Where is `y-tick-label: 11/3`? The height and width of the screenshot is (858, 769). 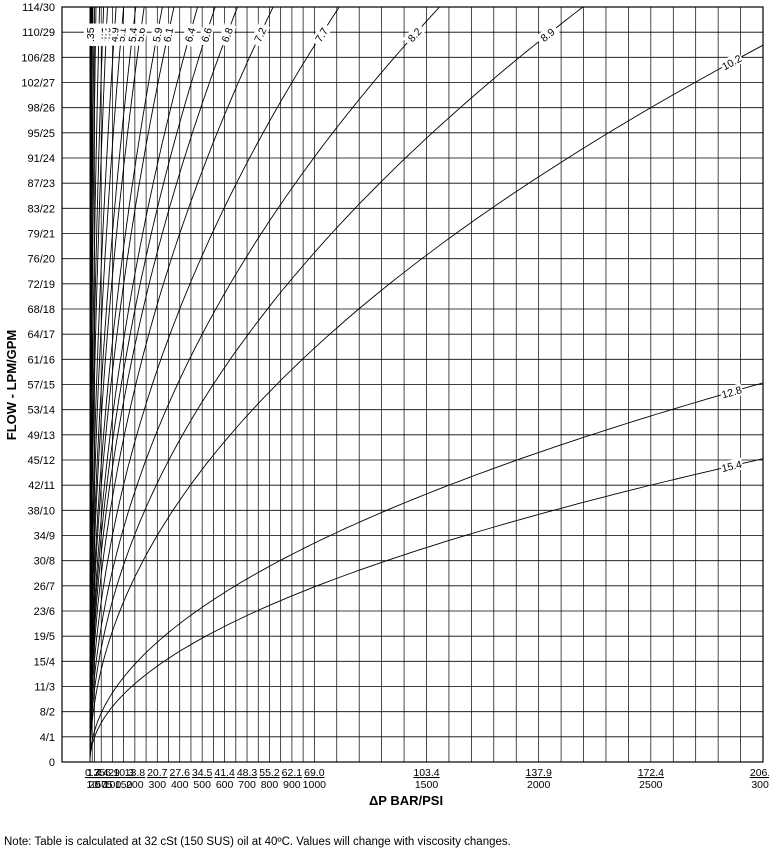 y-tick-label: 11/3 is located at coordinates (44, 688).